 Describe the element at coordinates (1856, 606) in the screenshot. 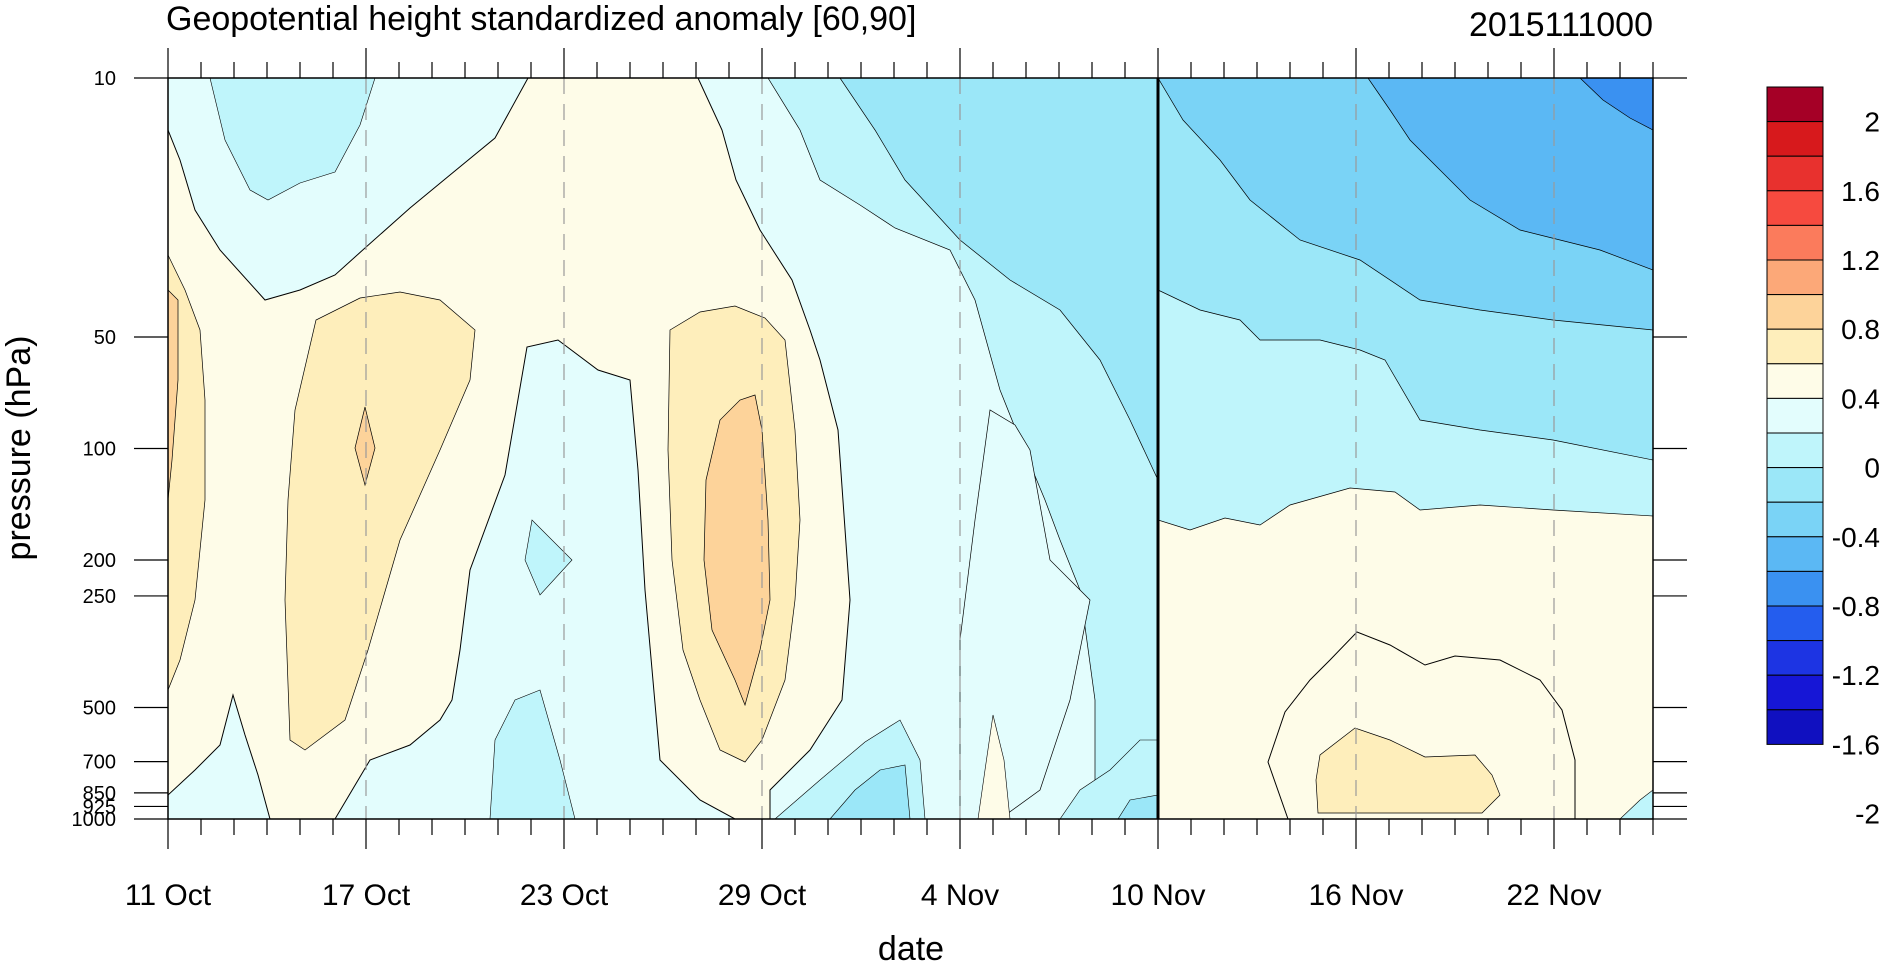

I see `colorbar-label-7: -0.8` at that location.